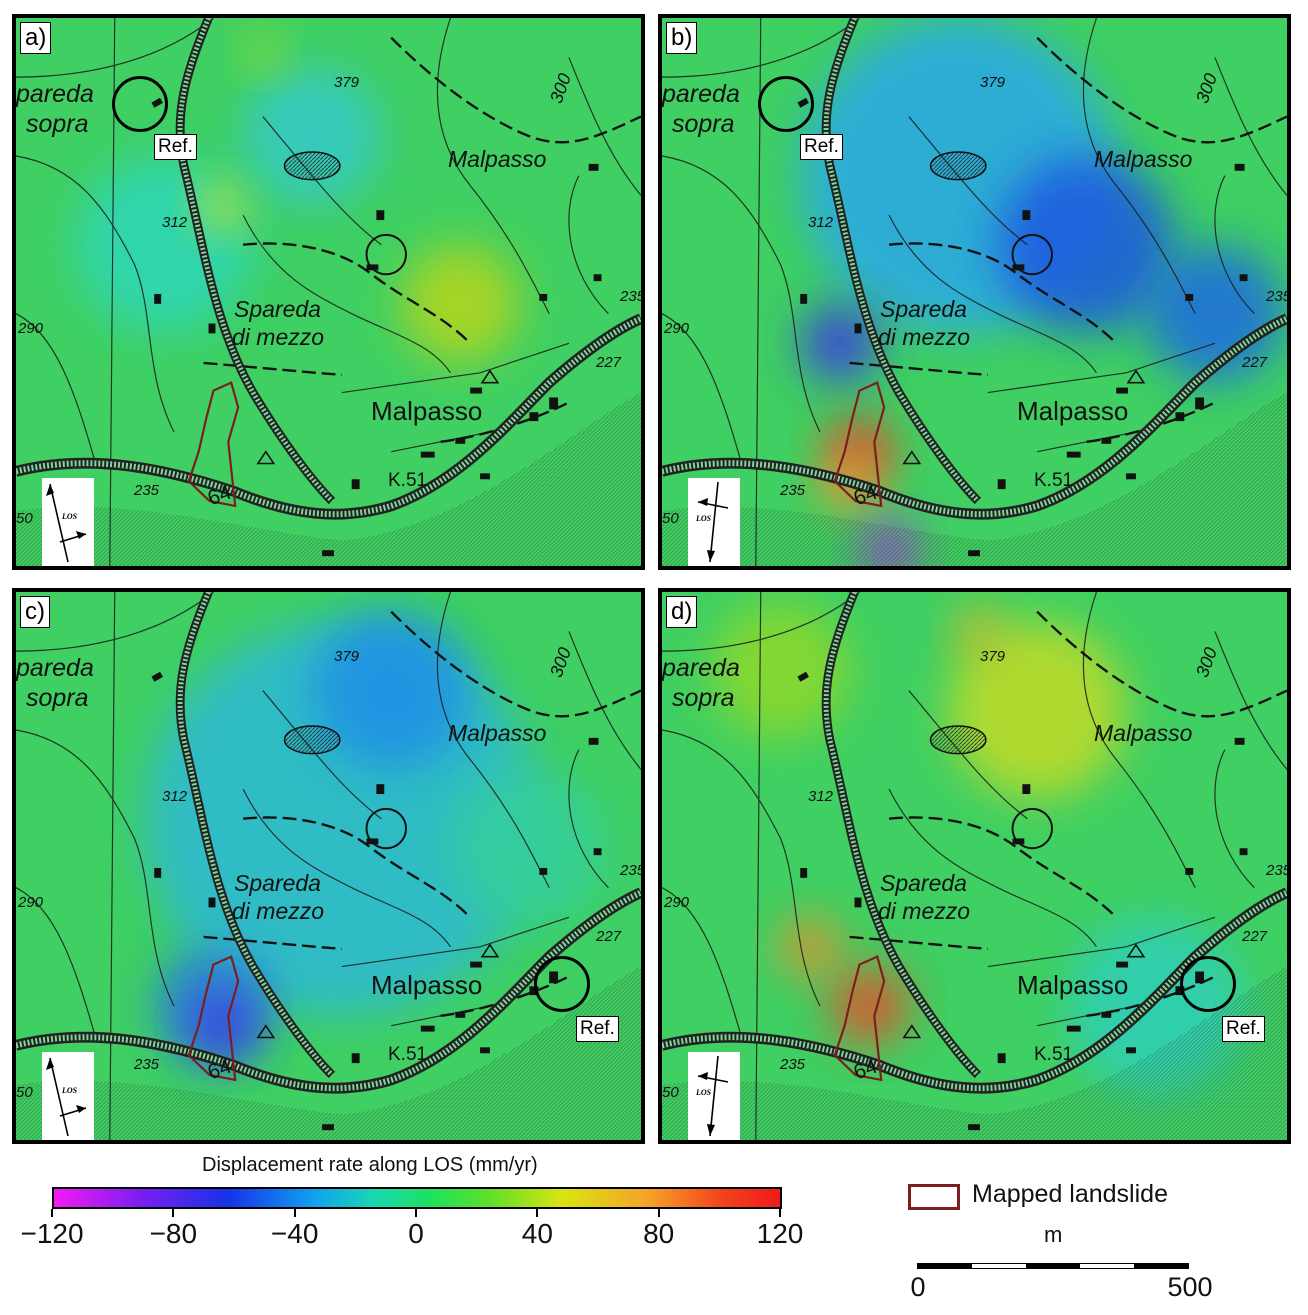 This screenshot has height=1315, width=1308. Describe the element at coordinates (918, 1287) in the screenshot. I see `scale-label-min: 0` at that location.